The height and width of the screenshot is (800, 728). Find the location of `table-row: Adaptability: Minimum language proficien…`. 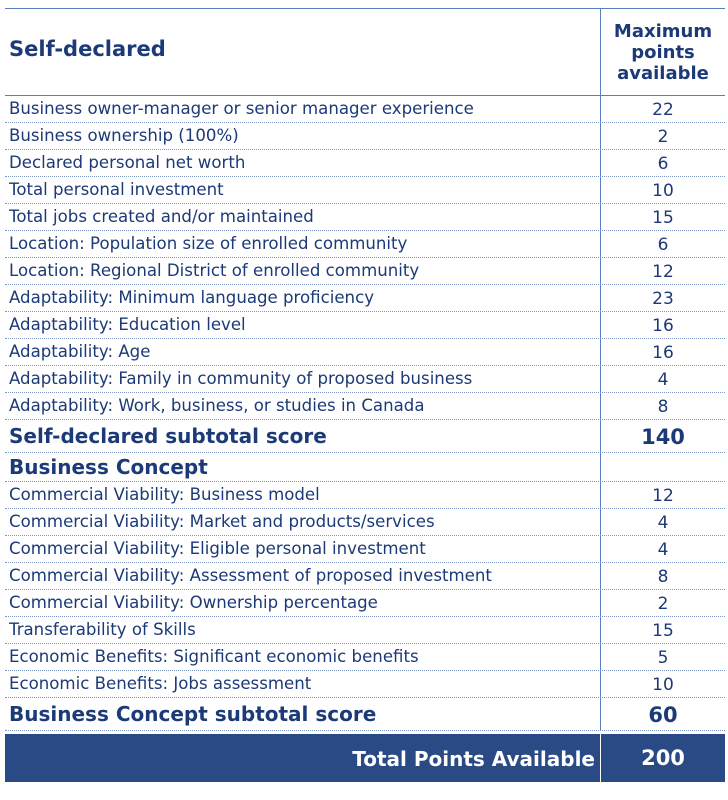

table-row: Adaptability: Minimum language proficien… is located at coordinates (365, 298).